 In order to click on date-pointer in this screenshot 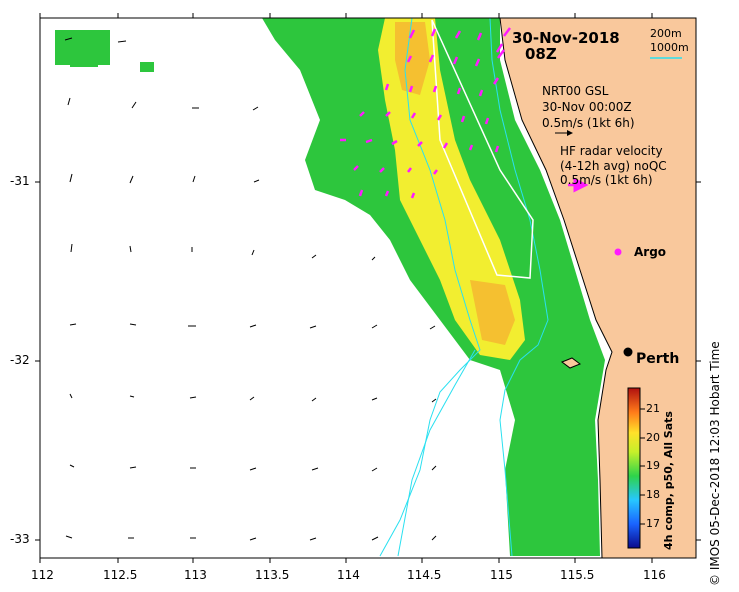, I will do `click(503, 40)`.